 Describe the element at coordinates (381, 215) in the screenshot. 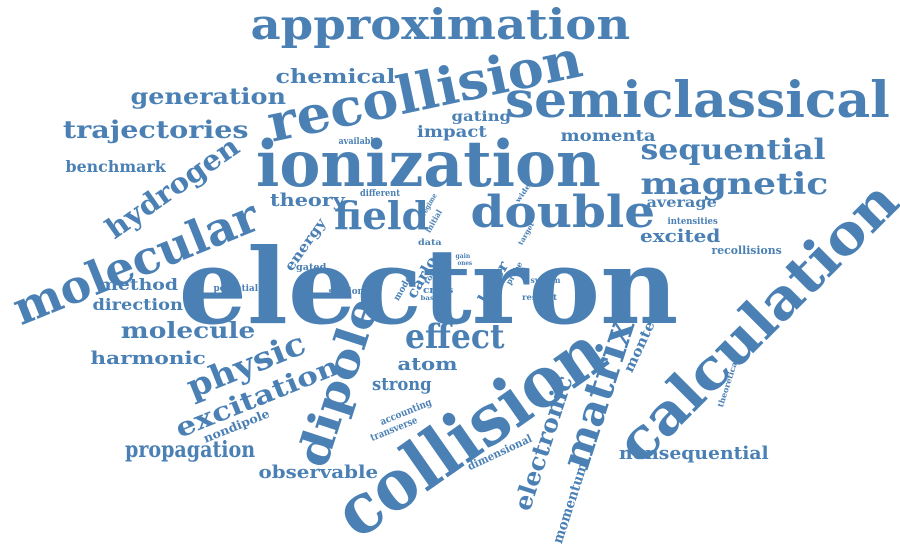

I see `word-field: field` at that location.